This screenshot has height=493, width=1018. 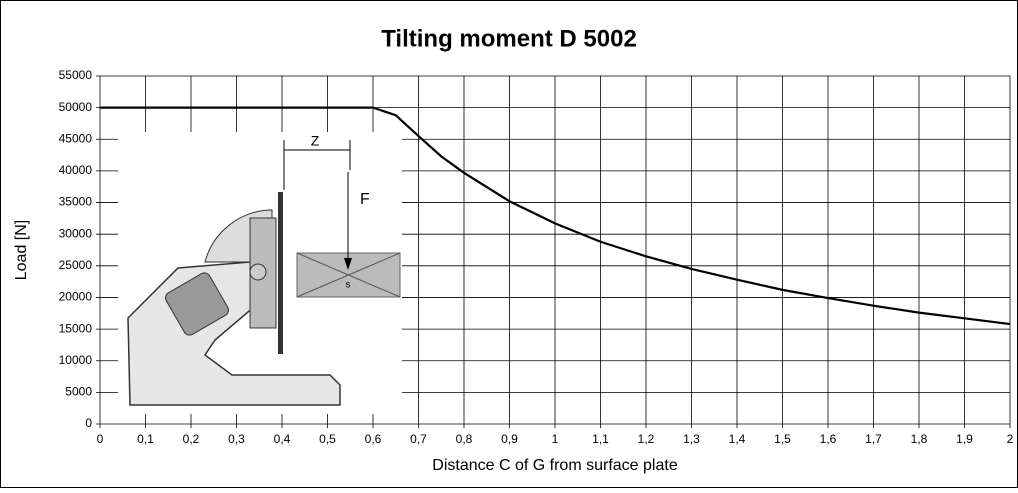 I want to click on x-tick-label: 0,7, so click(x=418, y=439).